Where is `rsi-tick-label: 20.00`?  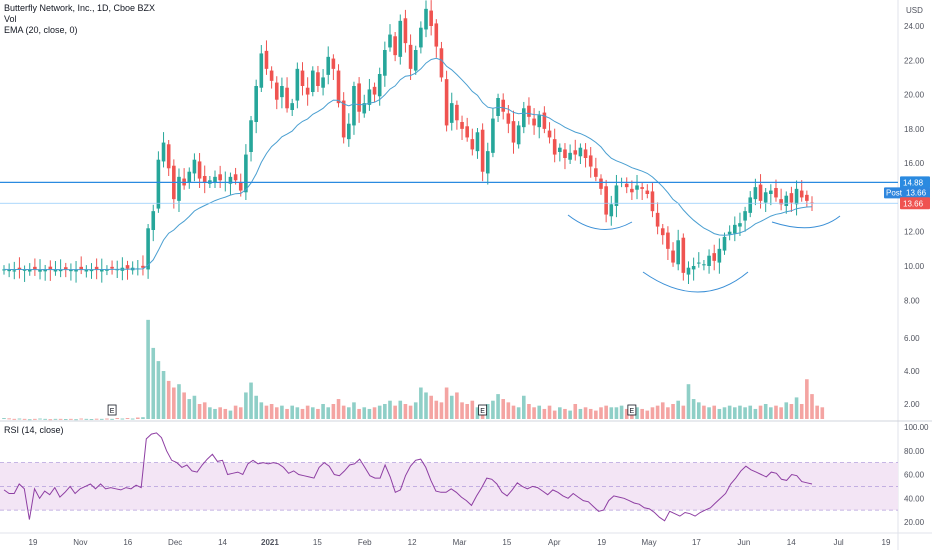 rsi-tick-label: 20.00 is located at coordinates (914, 522).